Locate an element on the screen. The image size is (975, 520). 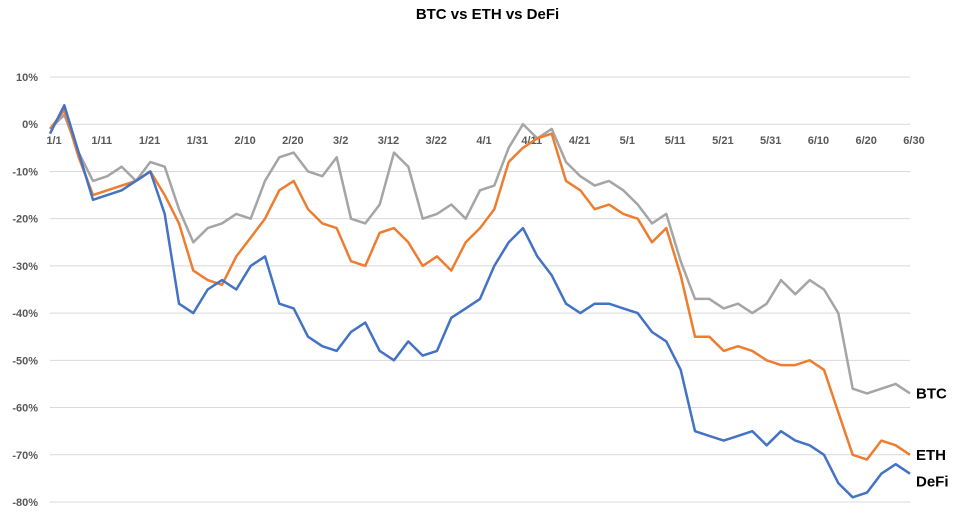
x-tick-label: 4/21 is located at coordinates (579, 141).